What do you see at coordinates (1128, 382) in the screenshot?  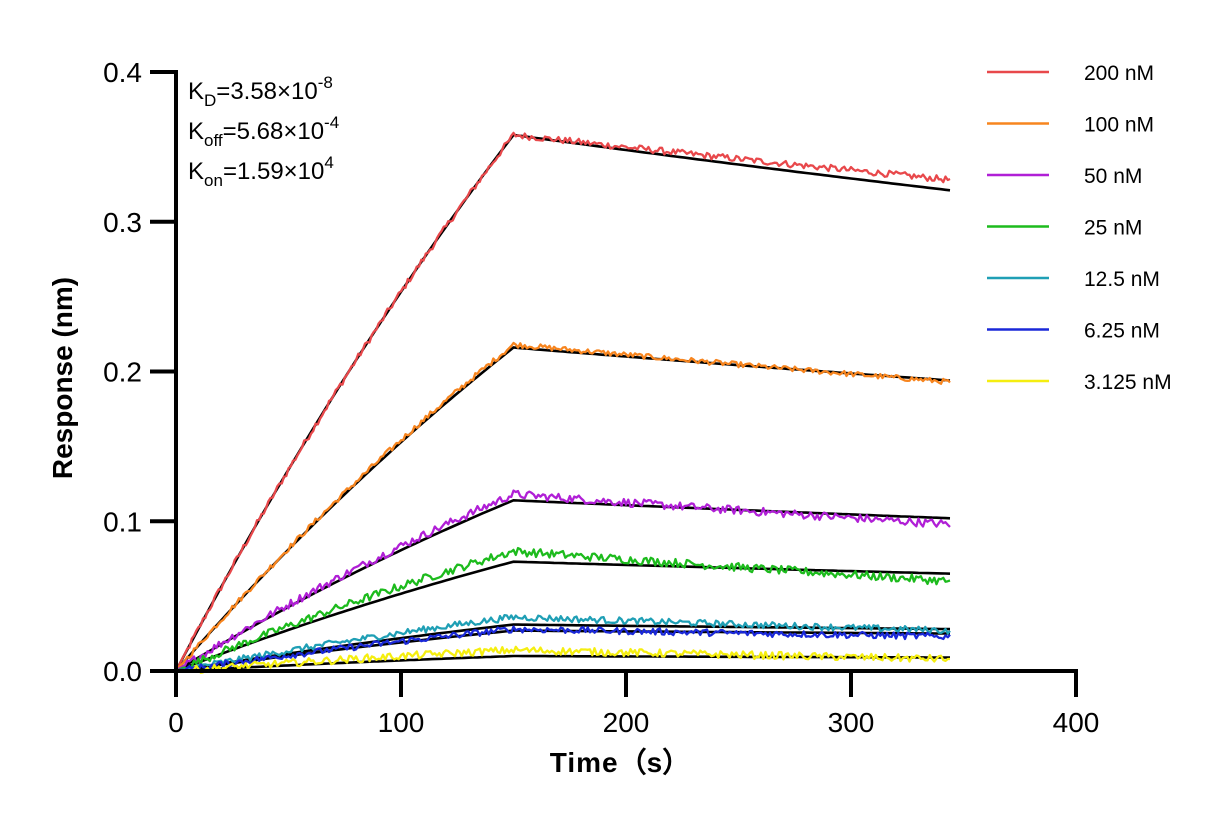 I see `legend-label: 3.125 nM` at bounding box center [1128, 382].